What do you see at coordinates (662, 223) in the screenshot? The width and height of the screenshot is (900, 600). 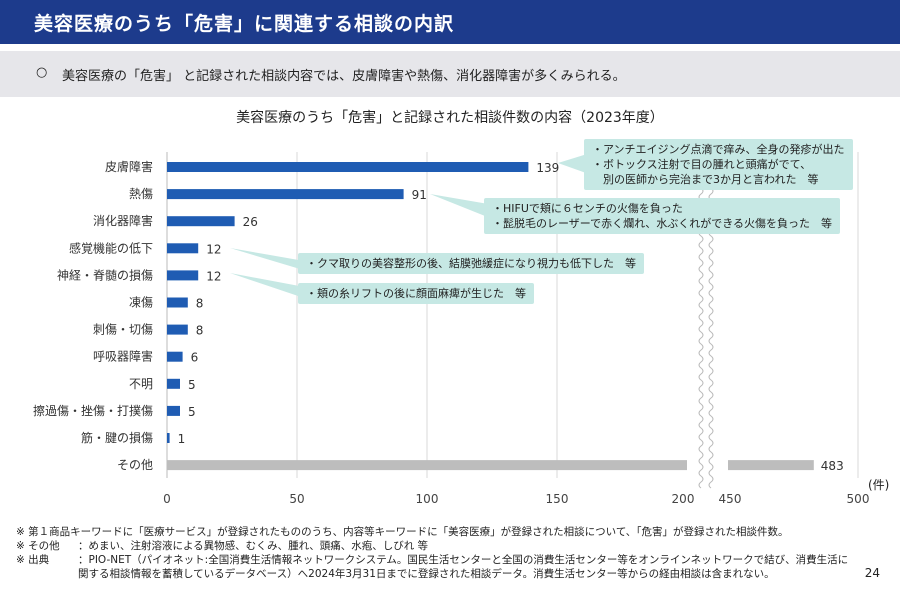 I see `callout-line: ・髭脱毛のレーザーで赤く爛れ、水ぶくれができる火傷を負った 等` at bounding box center [662, 223].